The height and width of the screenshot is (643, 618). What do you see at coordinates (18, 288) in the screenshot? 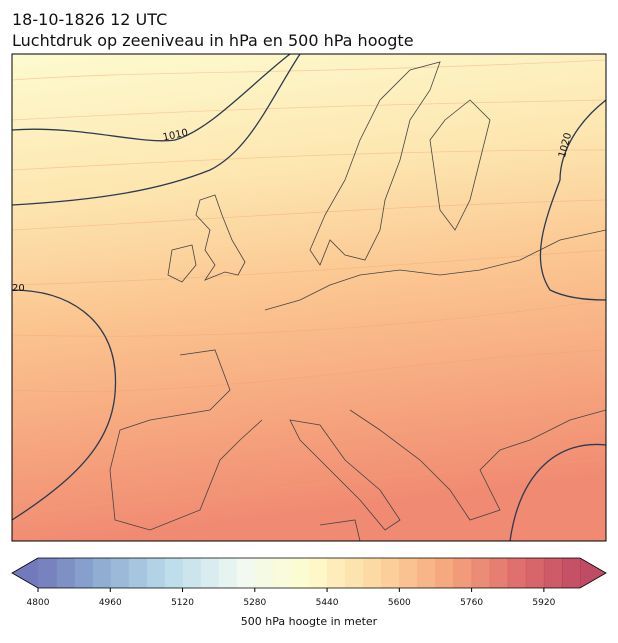
I see `isobar-label: 20` at bounding box center [18, 288].